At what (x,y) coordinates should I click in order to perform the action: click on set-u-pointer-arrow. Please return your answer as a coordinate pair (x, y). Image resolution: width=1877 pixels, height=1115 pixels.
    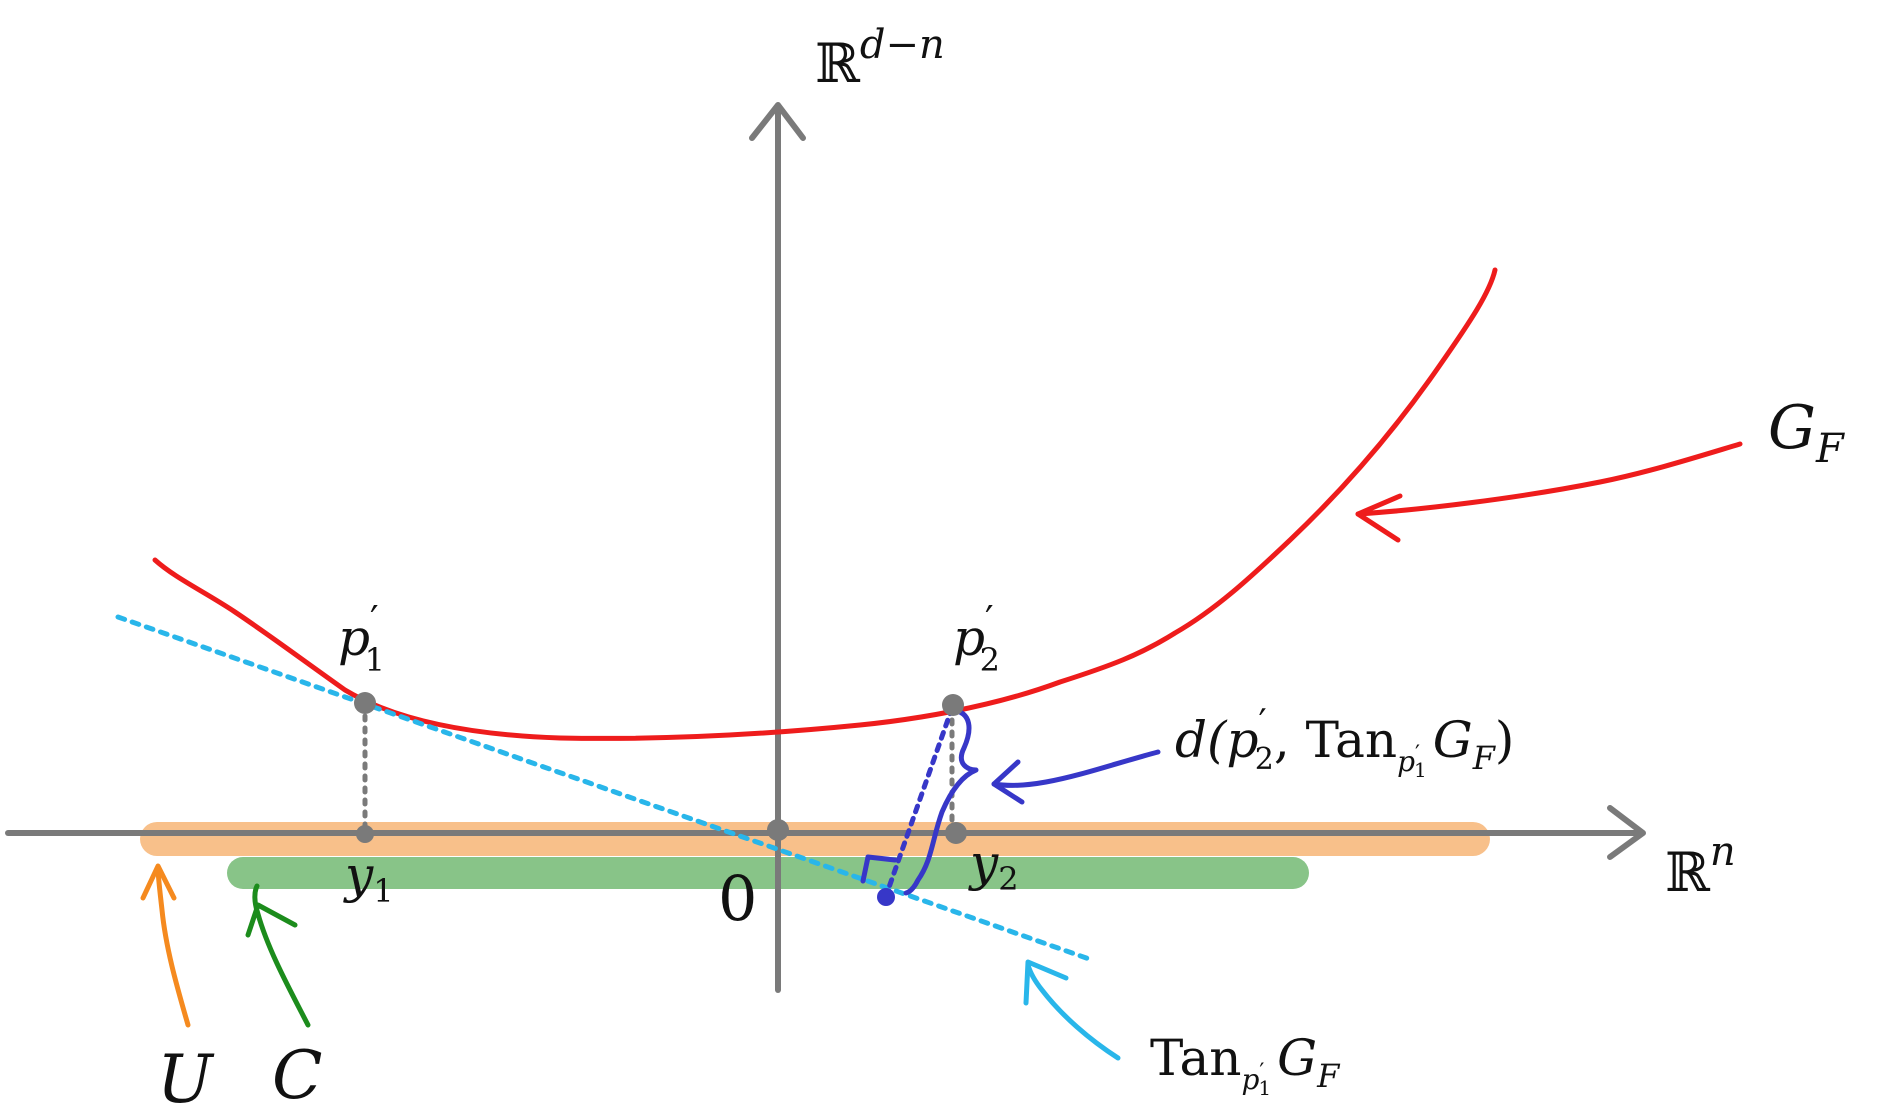
    Looking at the image, I should click on (173, 946).